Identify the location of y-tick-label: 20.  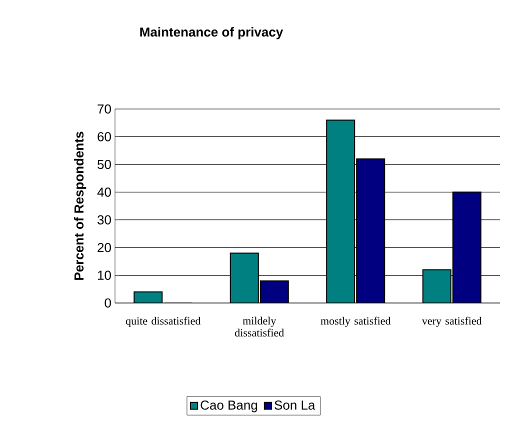
(104, 247).